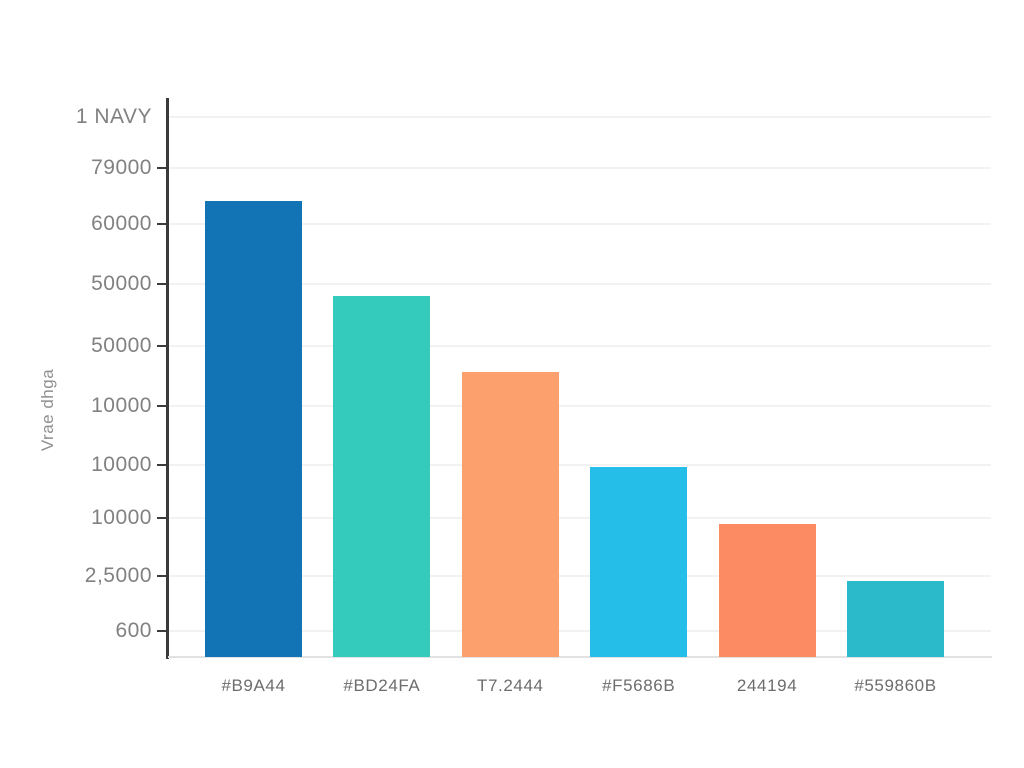 The width and height of the screenshot is (1024, 768). I want to click on y-axis-tick-label: 2,5000, so click(118, 575).